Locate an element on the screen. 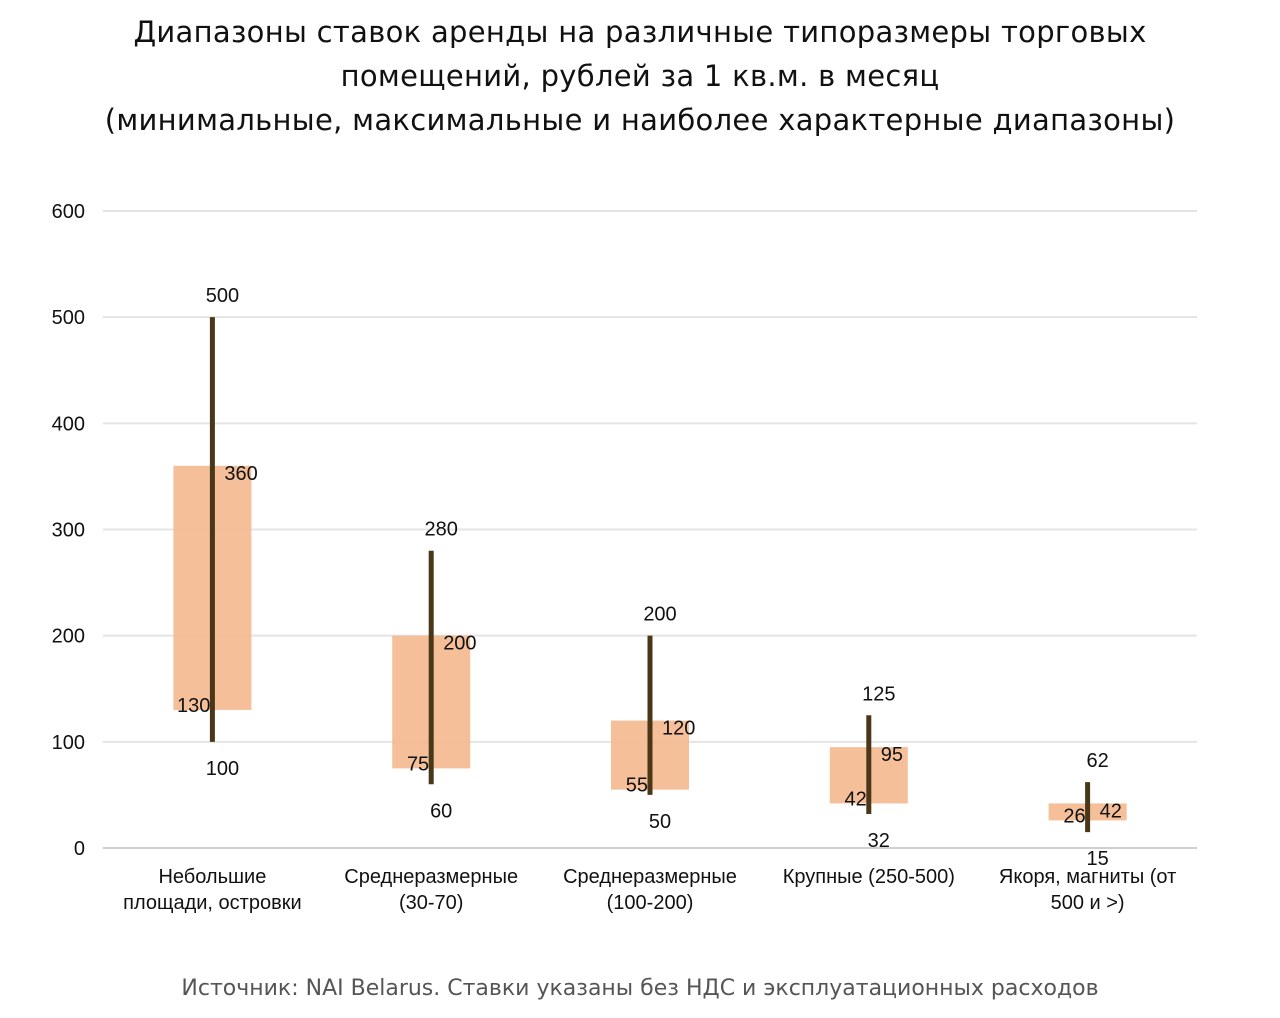 This screenshot has width=1280, height=1018. typical-high-label: 360 is located at coordinates (240, 474).